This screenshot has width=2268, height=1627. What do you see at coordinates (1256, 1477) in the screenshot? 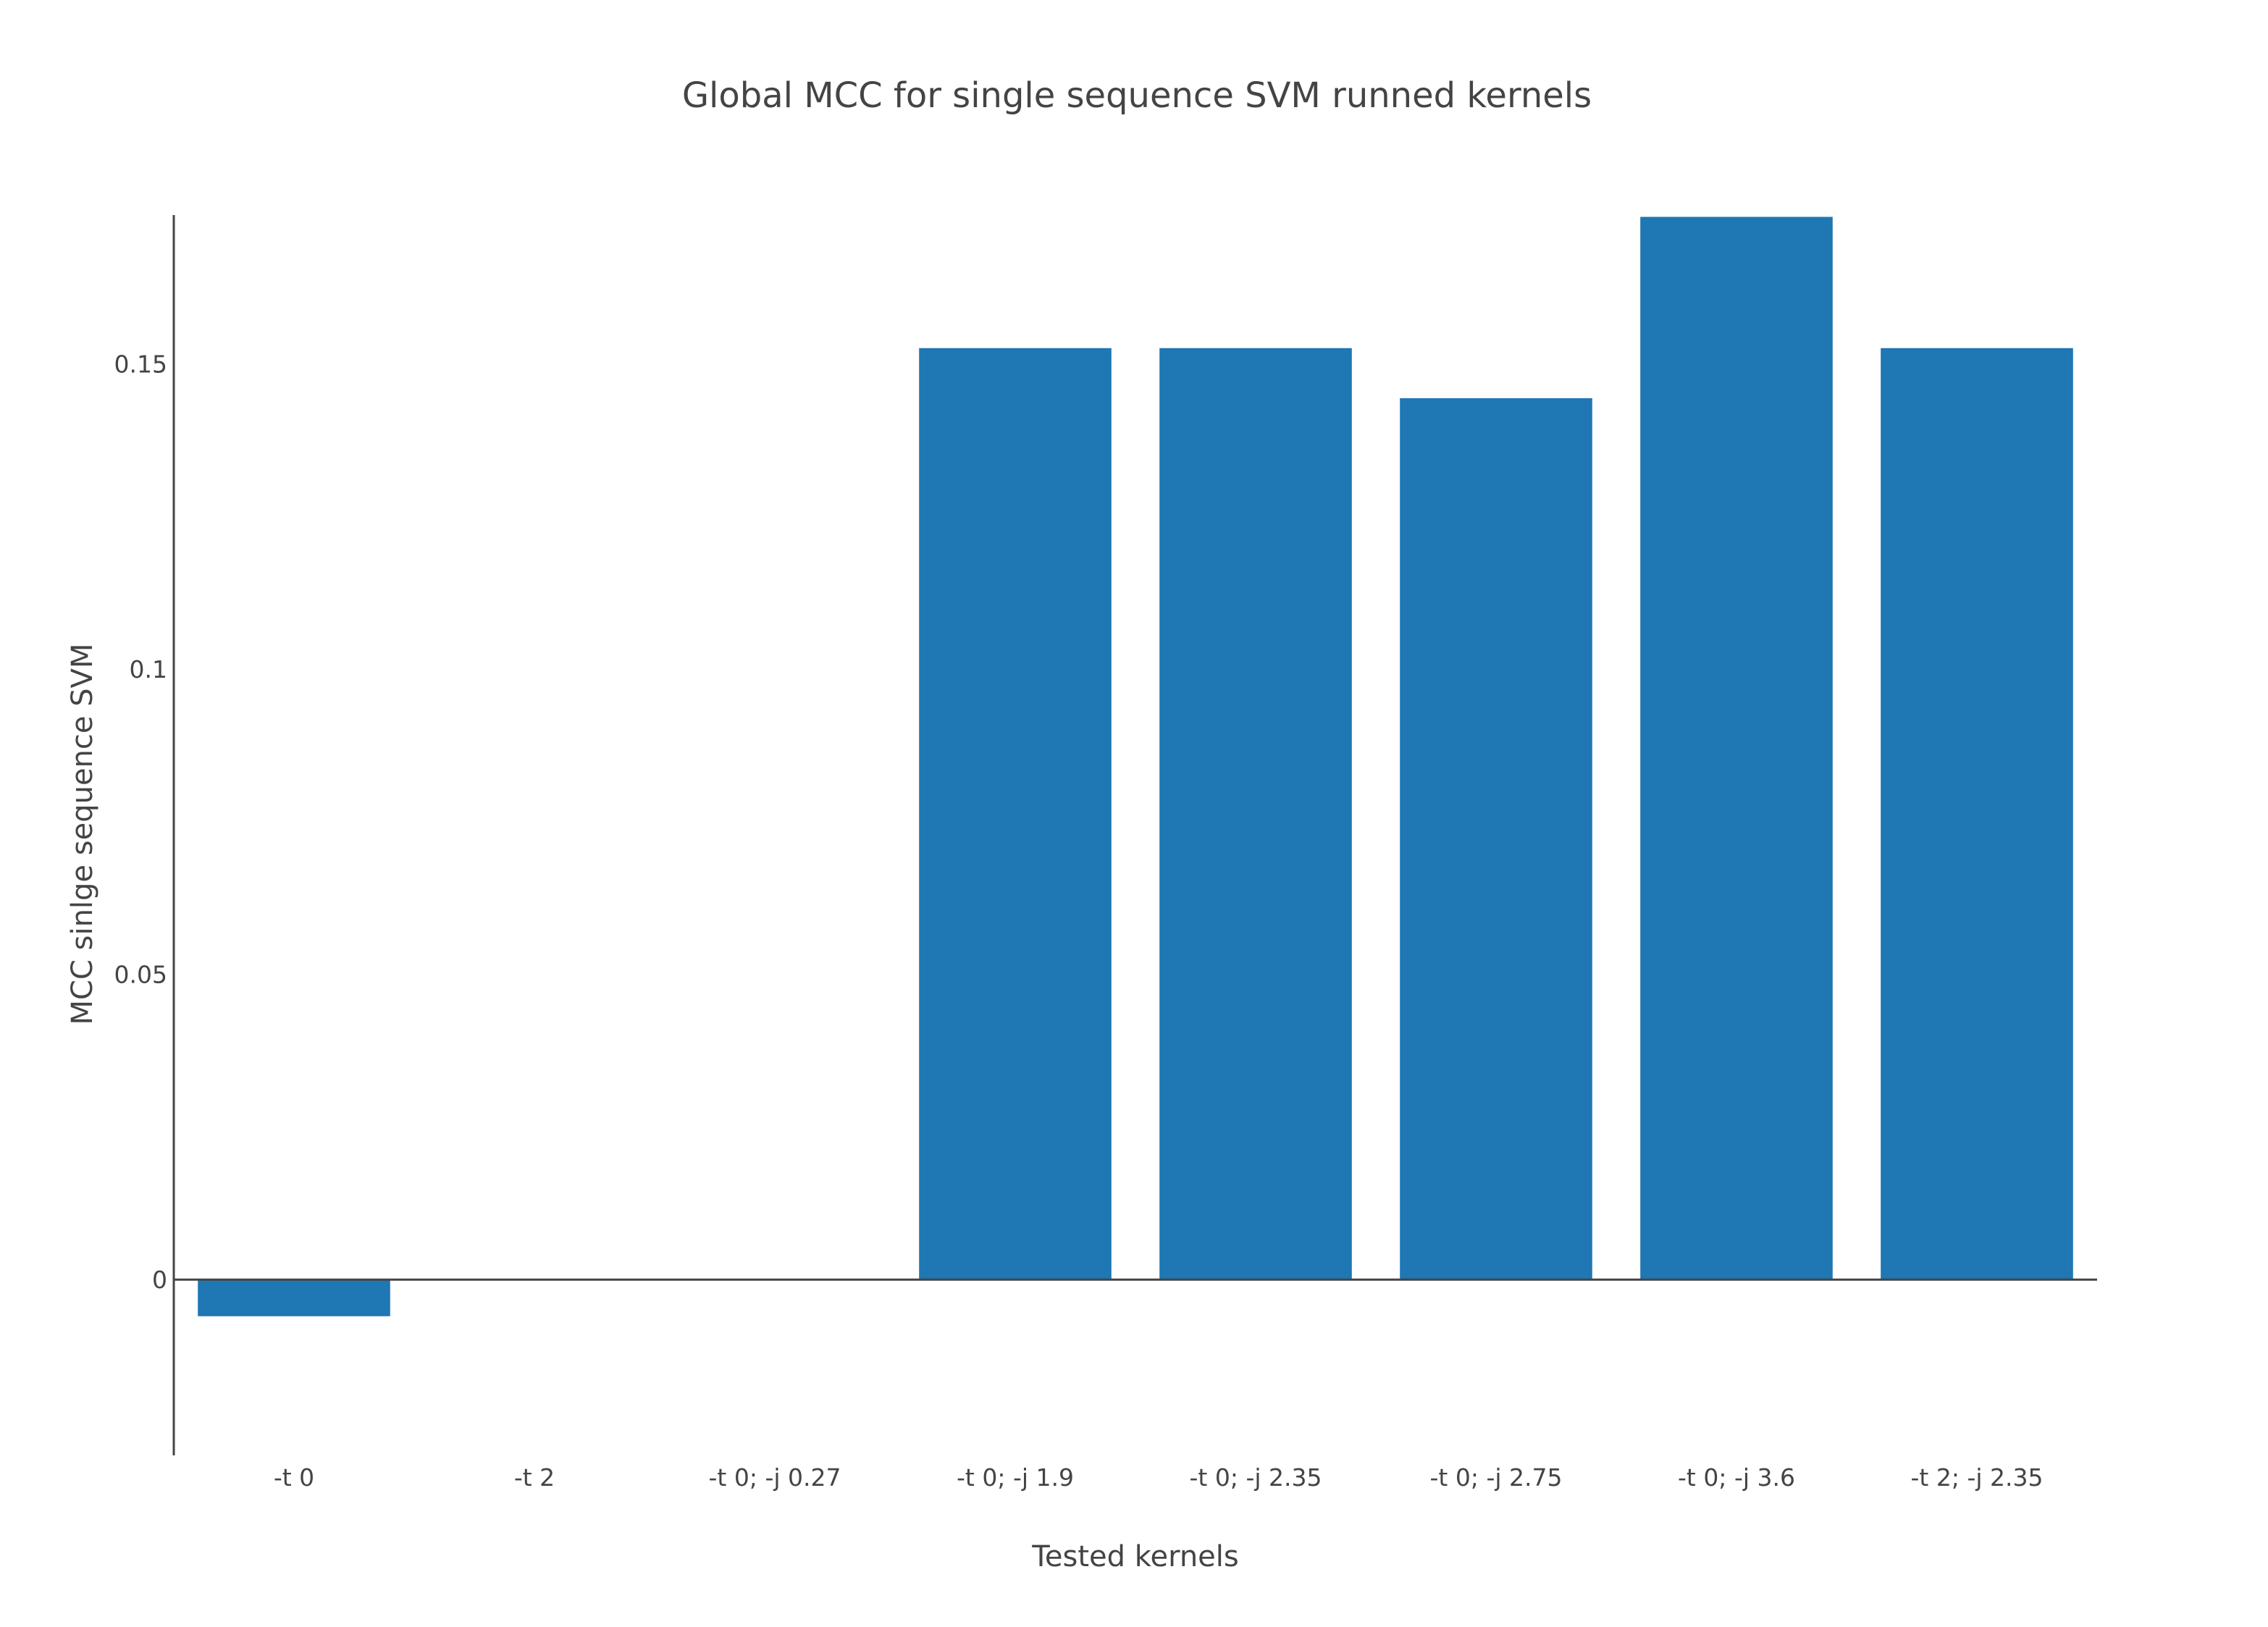
I see `x-tick-label: -t 0; -j 2.35` at bounding box center [1256, 1477].